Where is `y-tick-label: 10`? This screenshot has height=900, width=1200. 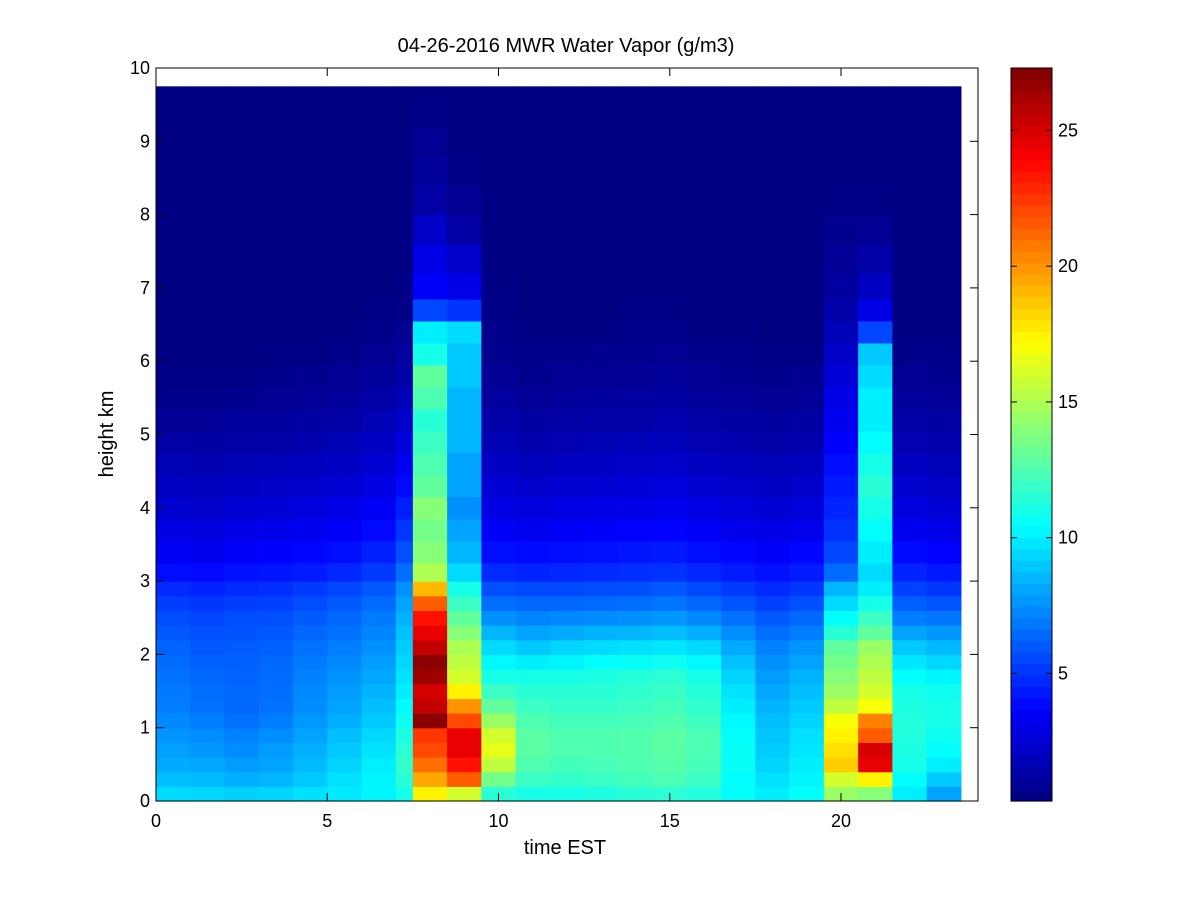 y-tick-label: 10 is located at coordinates (140, 68).